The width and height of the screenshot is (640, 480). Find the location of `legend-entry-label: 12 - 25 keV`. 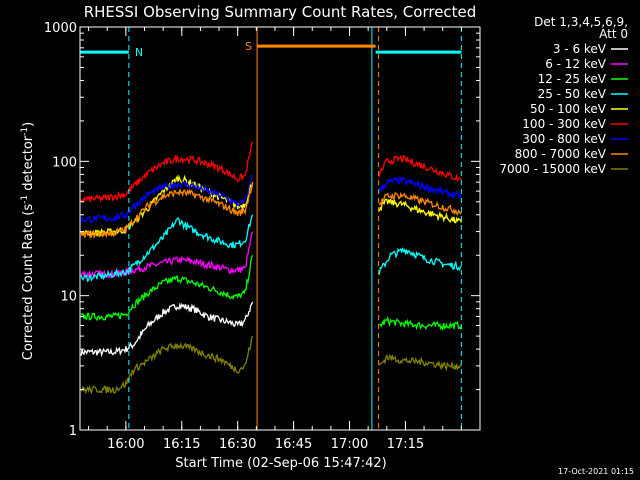

legend-entry-label: 12 - 25 keV is located at coordinates (572, 79).